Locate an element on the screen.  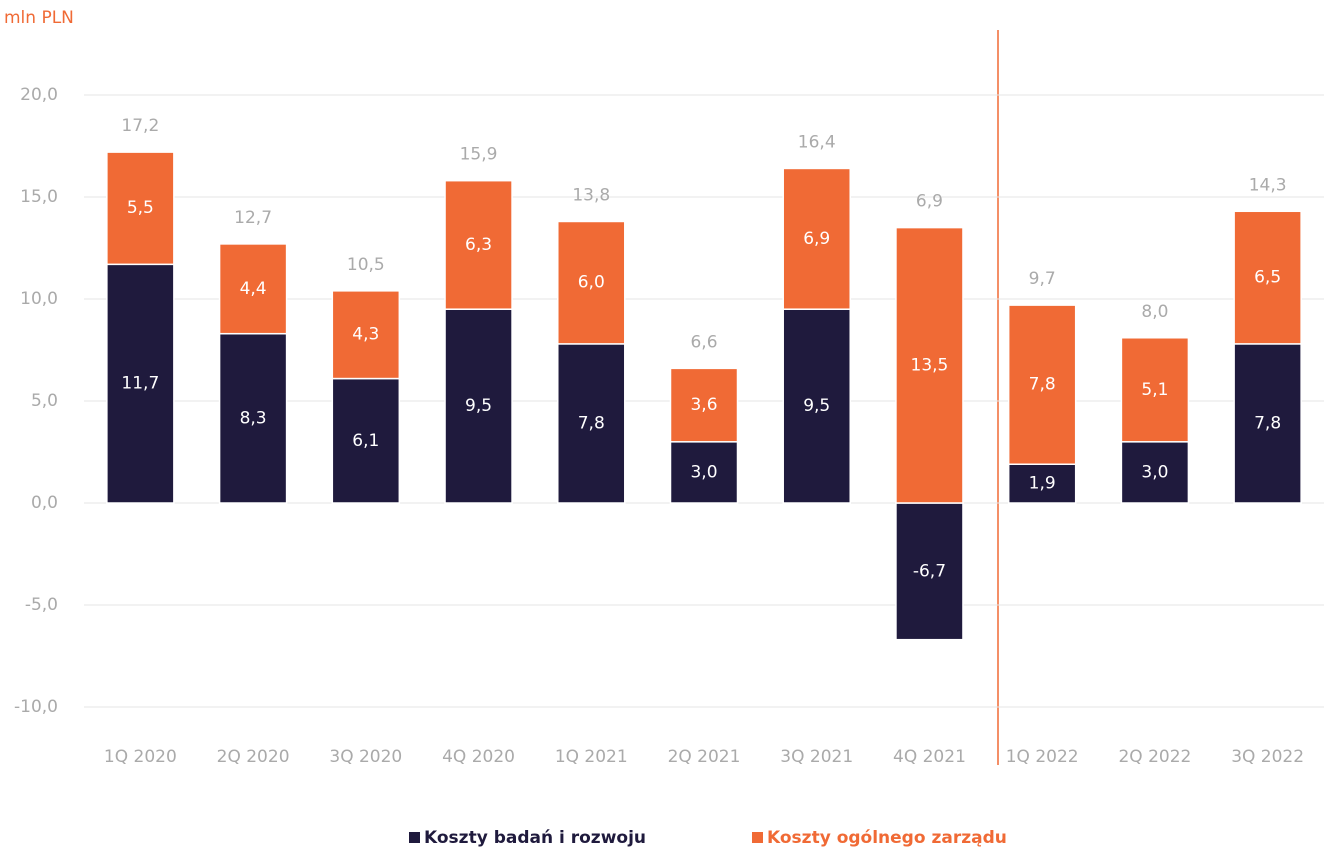
segment-label: 11,7 is located at coordinates (140, 384).